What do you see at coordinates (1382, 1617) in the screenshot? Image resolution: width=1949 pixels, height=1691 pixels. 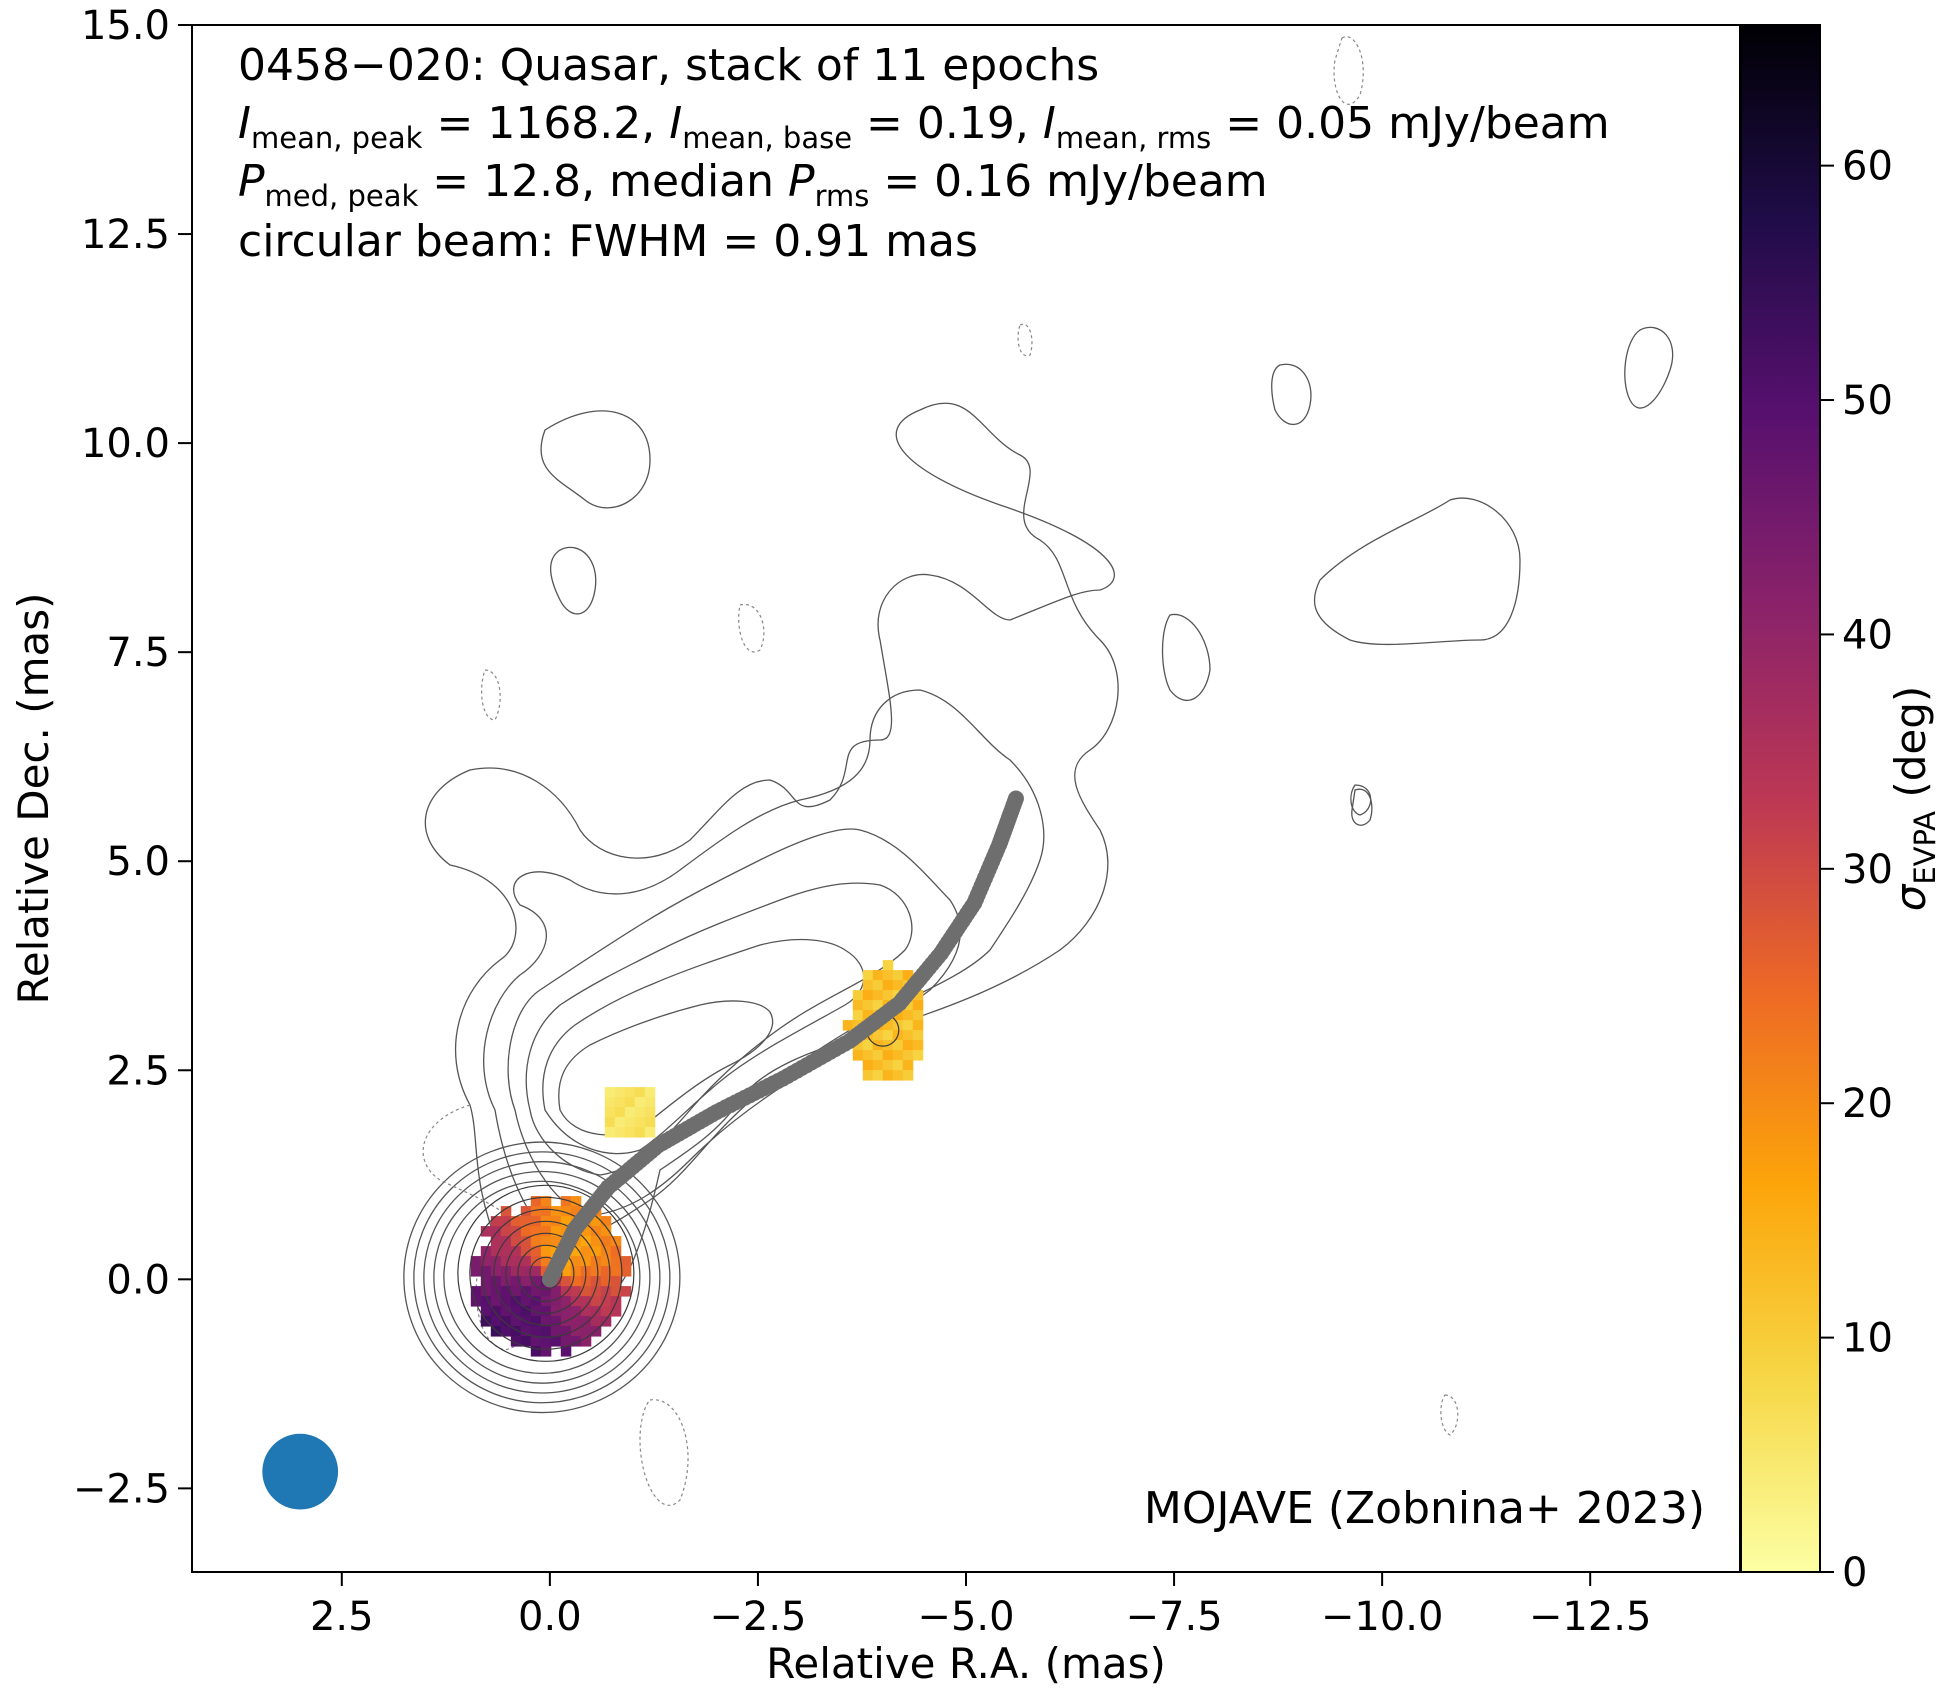 I see `x-tick-label: −10.0` at bounding box center [1382, 1617].